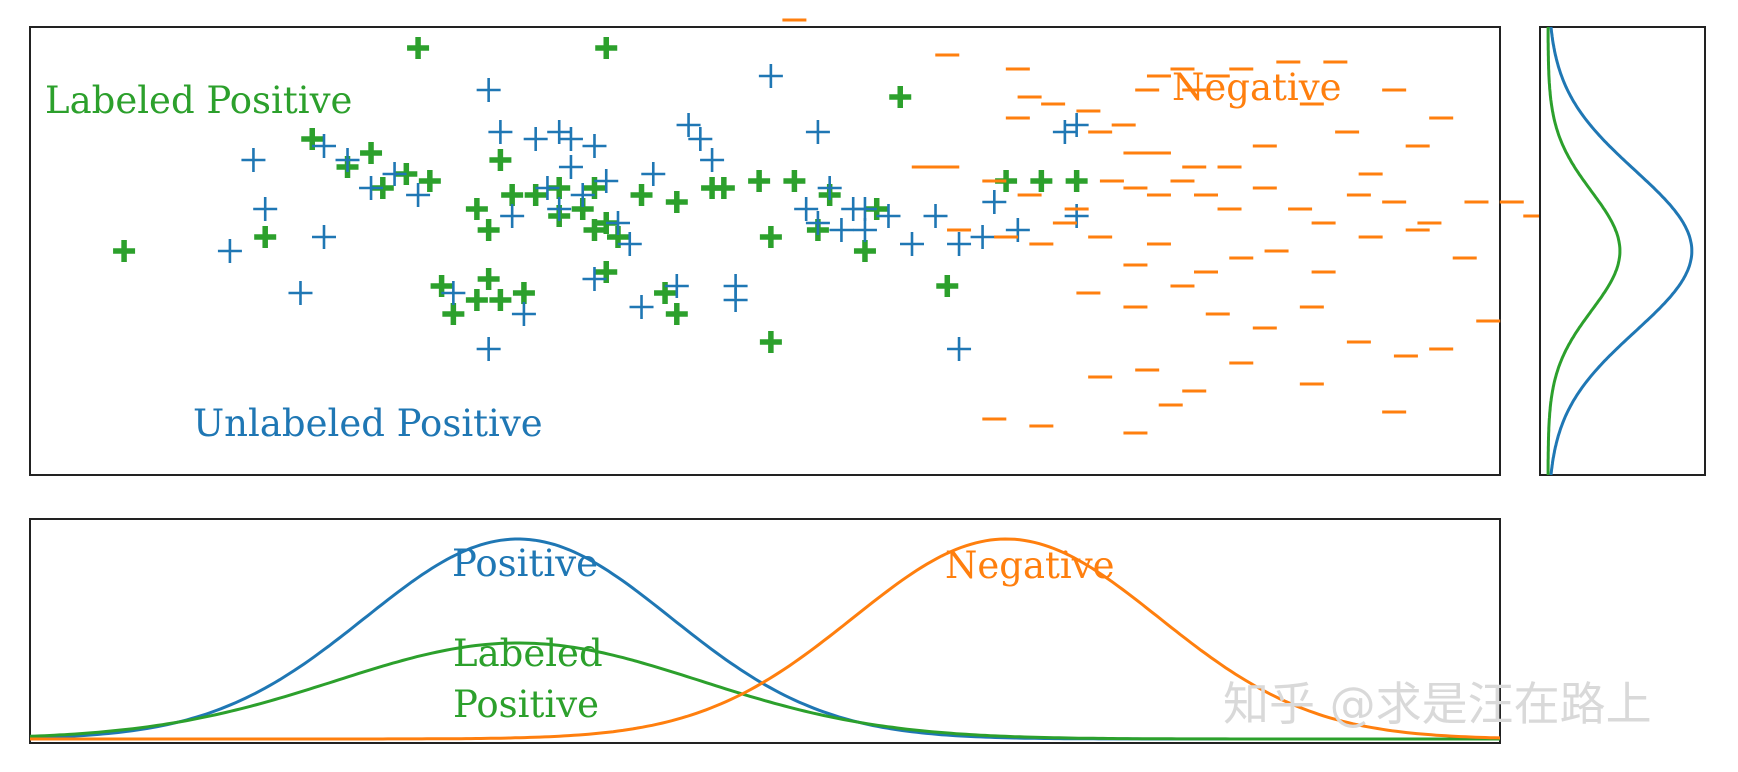  Describe the element at coordinates (198, 100) in the screenshot. I see `annotation-labeled-positive: Labeled Positive` at that location.